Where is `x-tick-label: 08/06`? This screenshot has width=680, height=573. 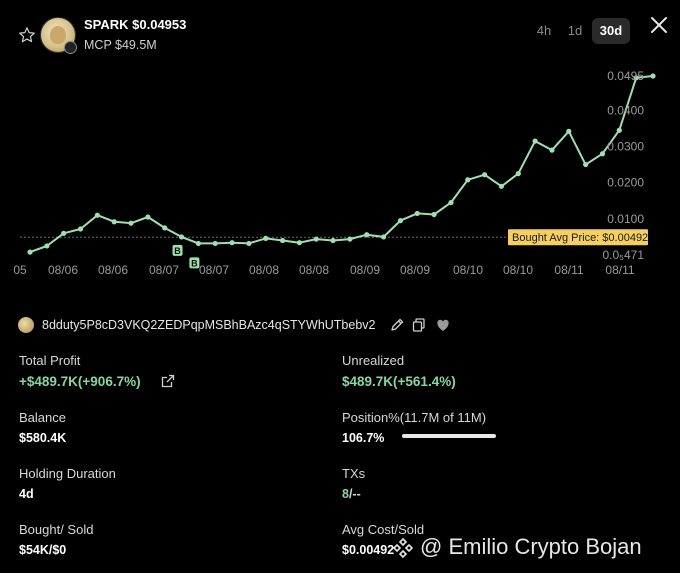 x-tick-label: 08/06 is located at coordinates (63, 270).